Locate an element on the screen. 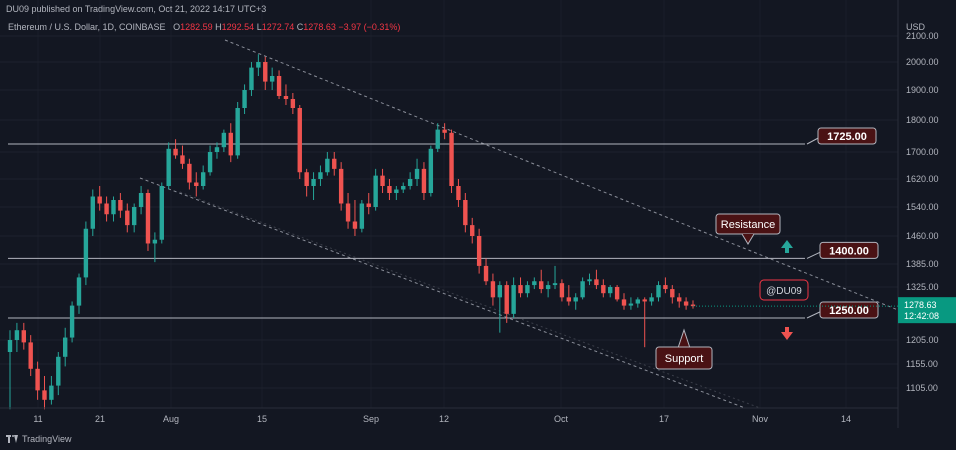 This screenshot has height=450, width=956. y-tick-label: 1205.00 is located at coordinates (922, 340).